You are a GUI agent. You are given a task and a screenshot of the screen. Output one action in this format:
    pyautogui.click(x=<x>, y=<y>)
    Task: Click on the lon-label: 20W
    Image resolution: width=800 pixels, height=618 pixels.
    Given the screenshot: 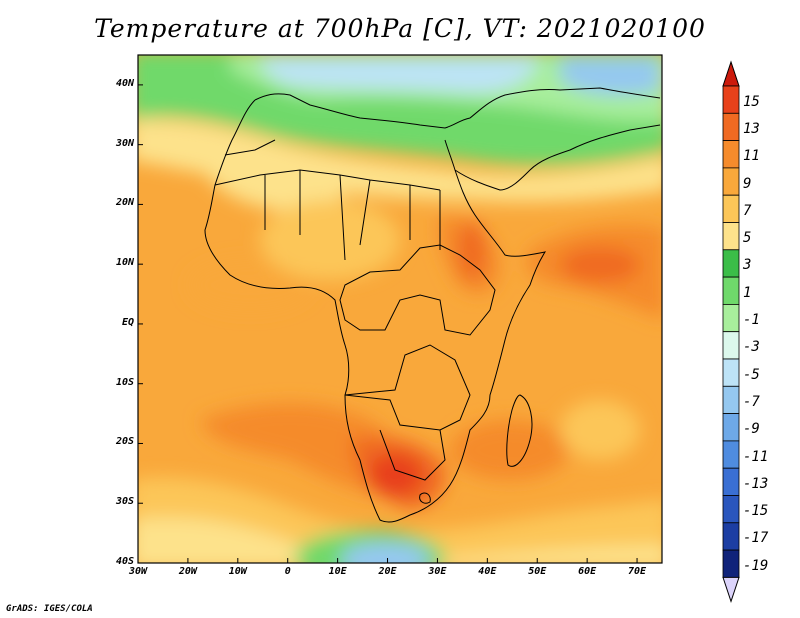 What is the action you would take?
    pyautogui.click(x=187, y=571)
    